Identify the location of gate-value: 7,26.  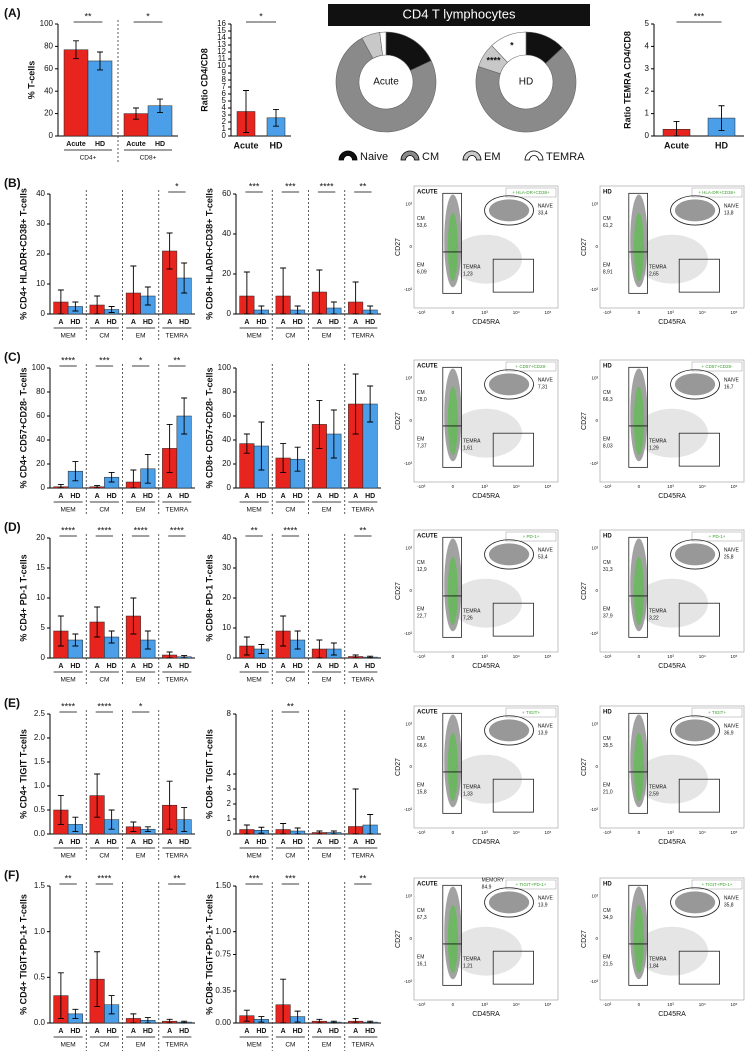
(468, 619).